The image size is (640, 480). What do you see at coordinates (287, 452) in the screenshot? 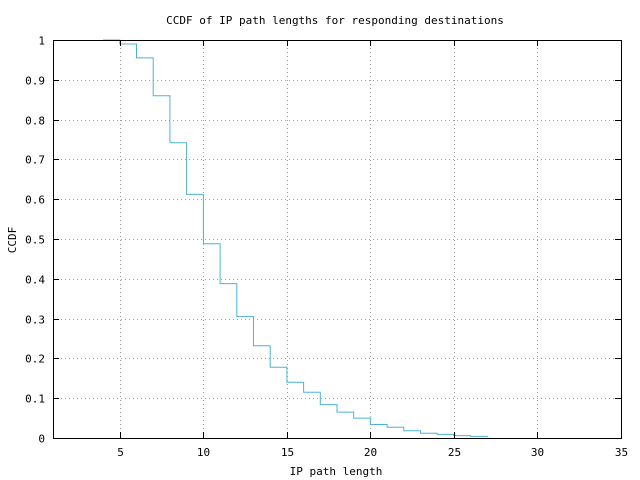
I see `x-tick-label: 15` at bounding box center [287, 452].